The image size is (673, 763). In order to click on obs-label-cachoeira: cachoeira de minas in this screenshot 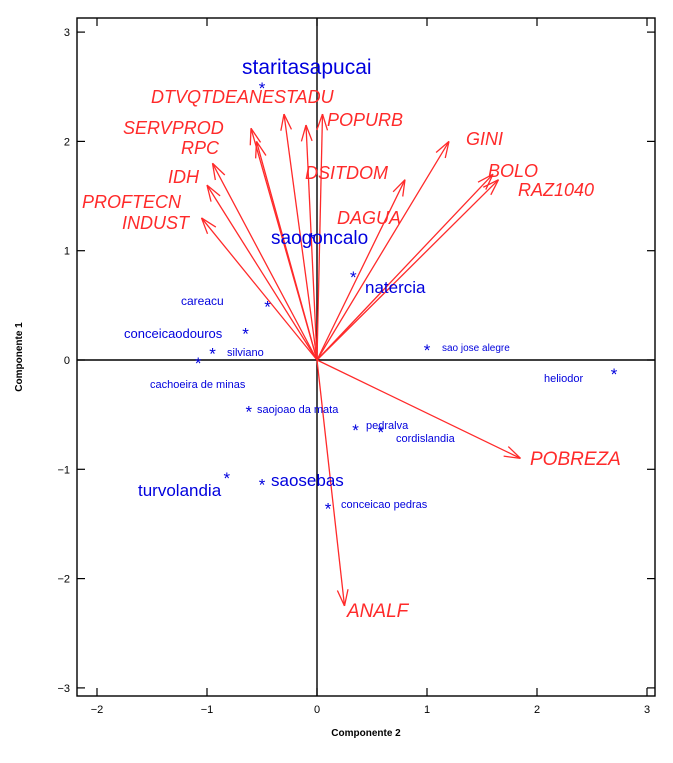, I will do `click(198, 385)`.